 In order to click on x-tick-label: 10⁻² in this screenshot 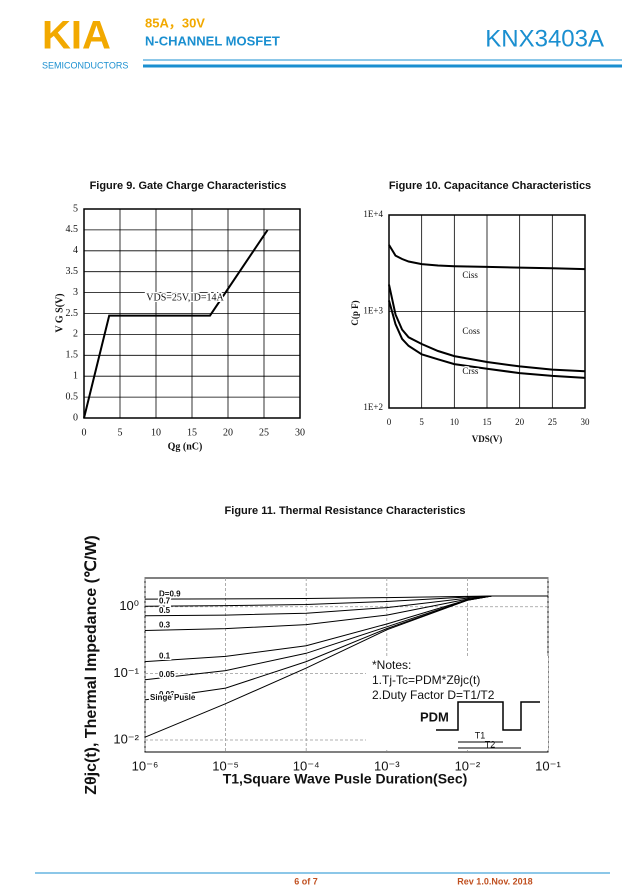, I will do `click(468, 765)`.